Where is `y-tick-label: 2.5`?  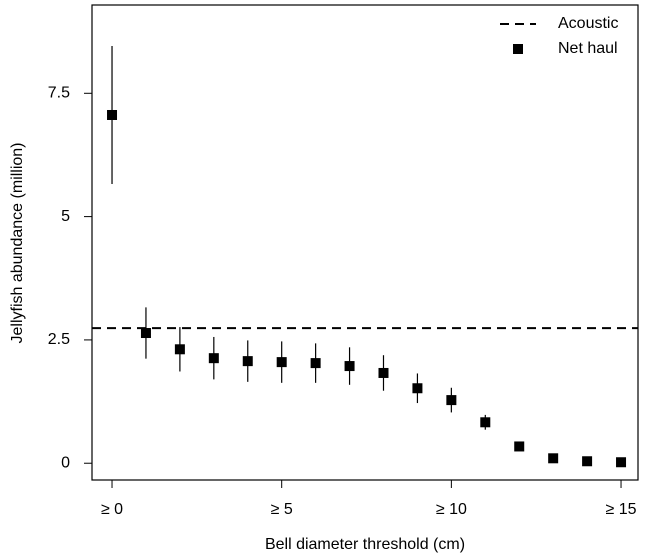
y-tick-label: 2.5 is located at coordinates (59, 339).